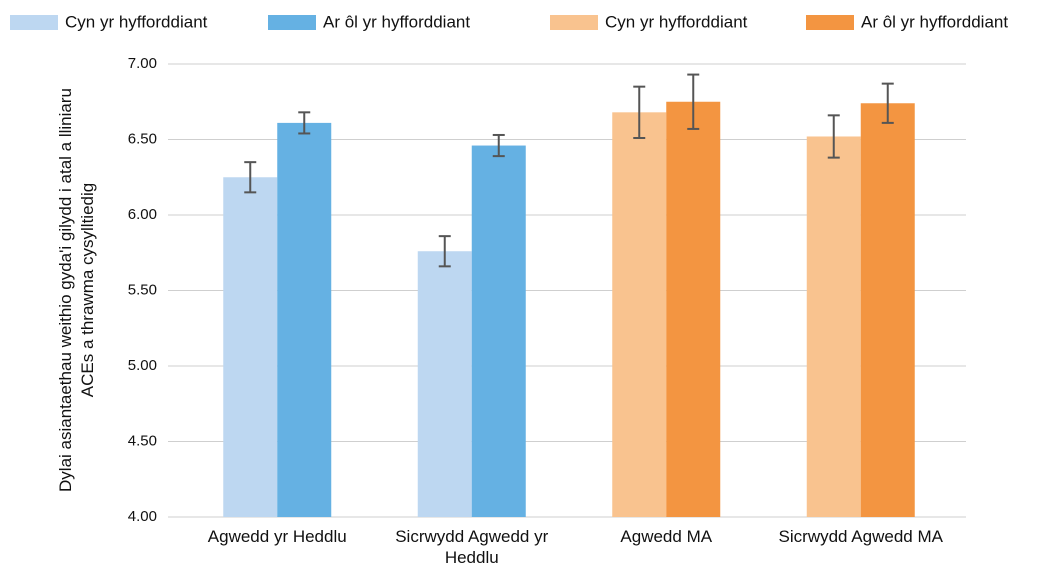  What do you see at coordinates (142, 214) in the screenshot?
I see `y-tick-label: 6.00` at bounding box center [142, 214].